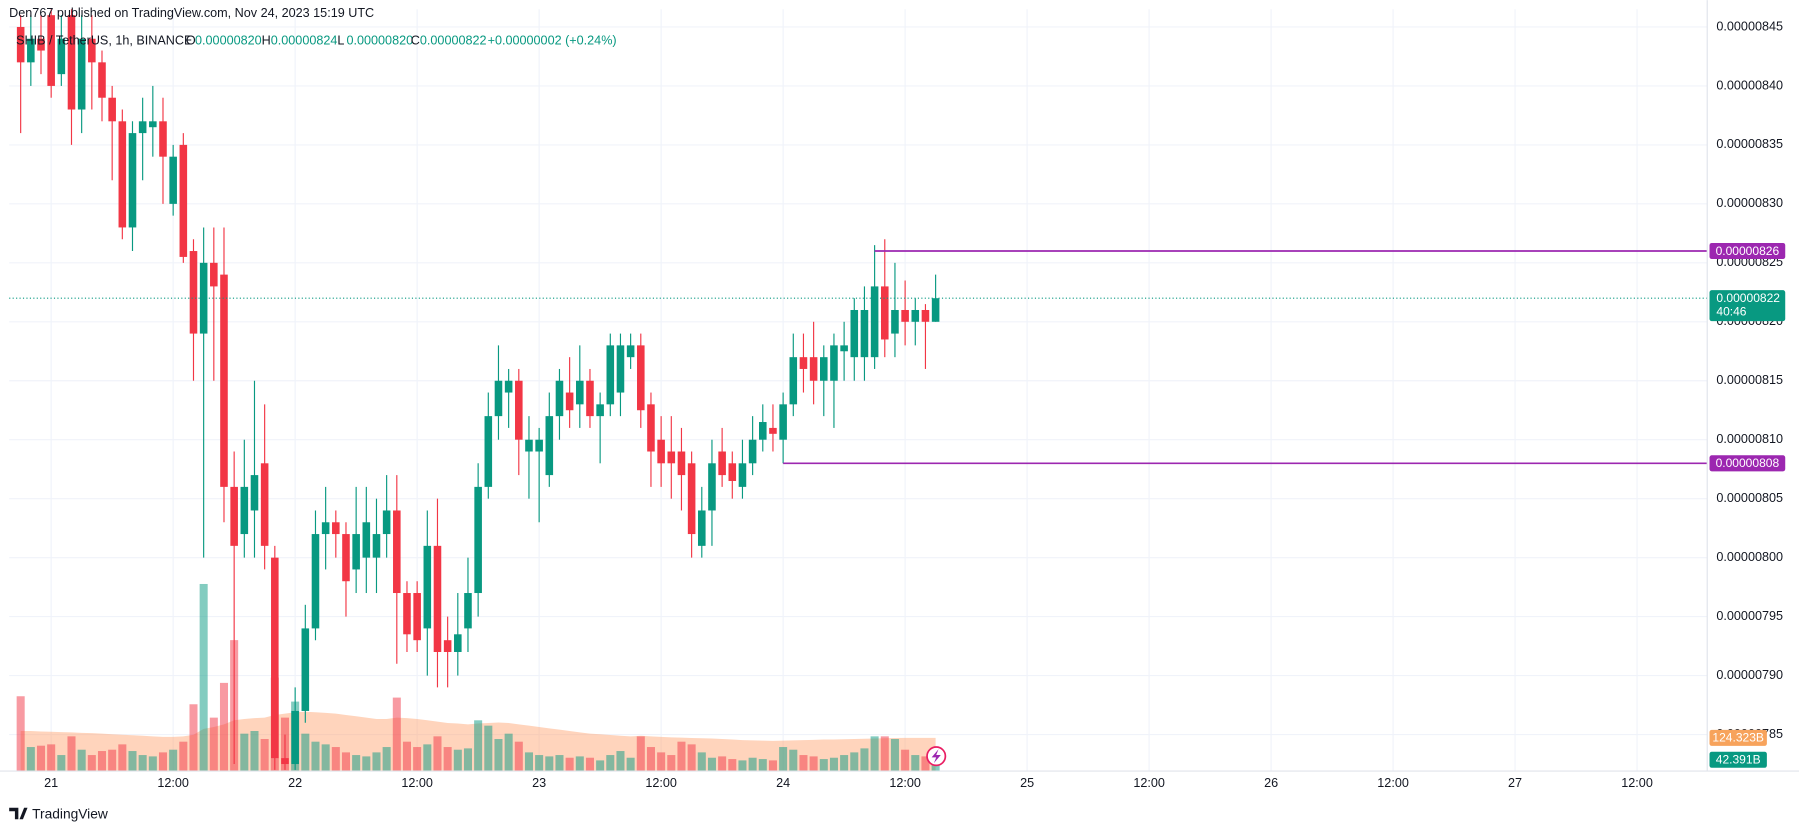 The width and height of the screenshot is (1799, 832). I want to click on y-tick-label: 0.00000790, so click(1749, 675).